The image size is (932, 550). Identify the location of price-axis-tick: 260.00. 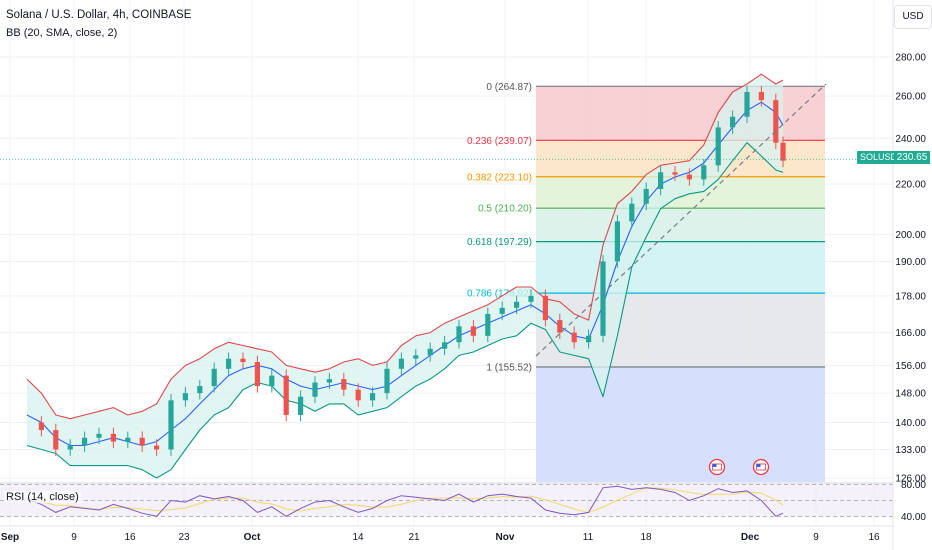
(910, 97).